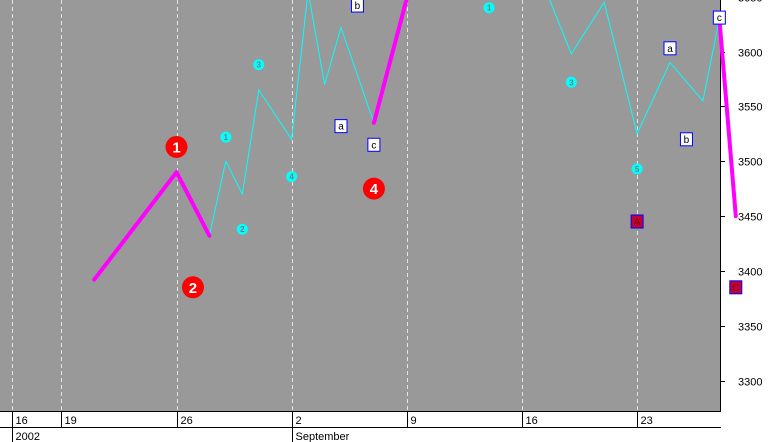 The width and height of the screenshot is (770, 442). Describe the element at coordinates (323, 436) in the screenshot. I see `x-period-label: September` at that location.